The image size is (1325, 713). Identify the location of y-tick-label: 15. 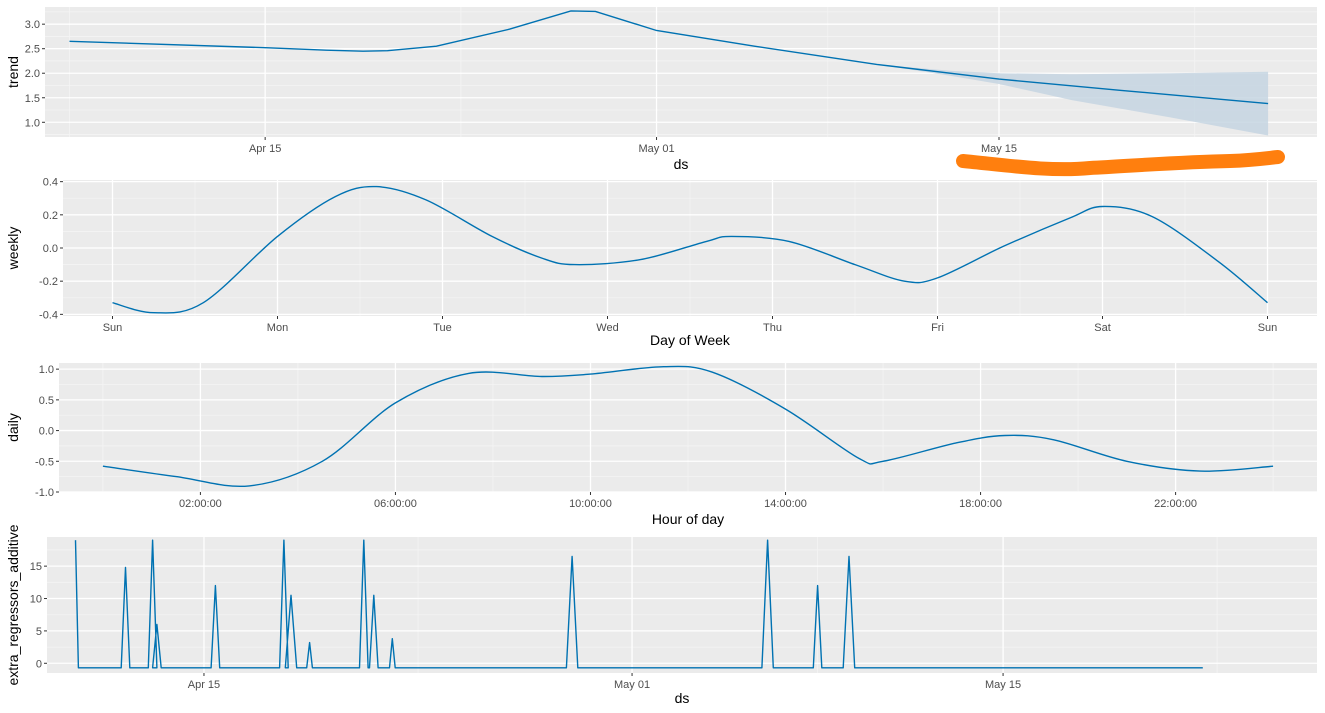
(36, 567).